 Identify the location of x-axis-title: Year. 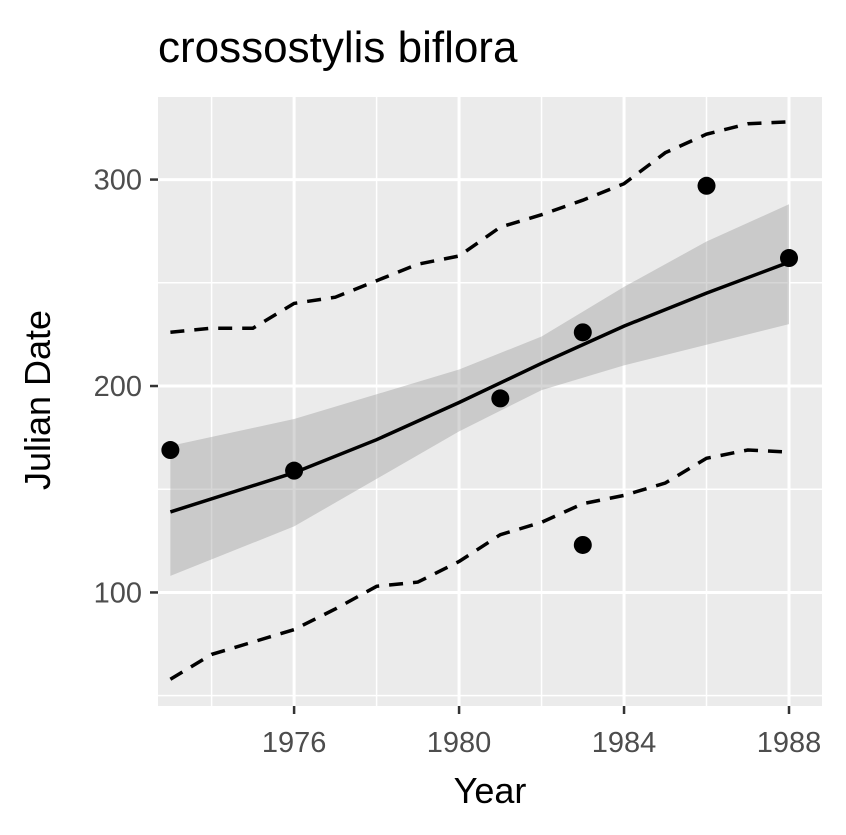
(490, 790).